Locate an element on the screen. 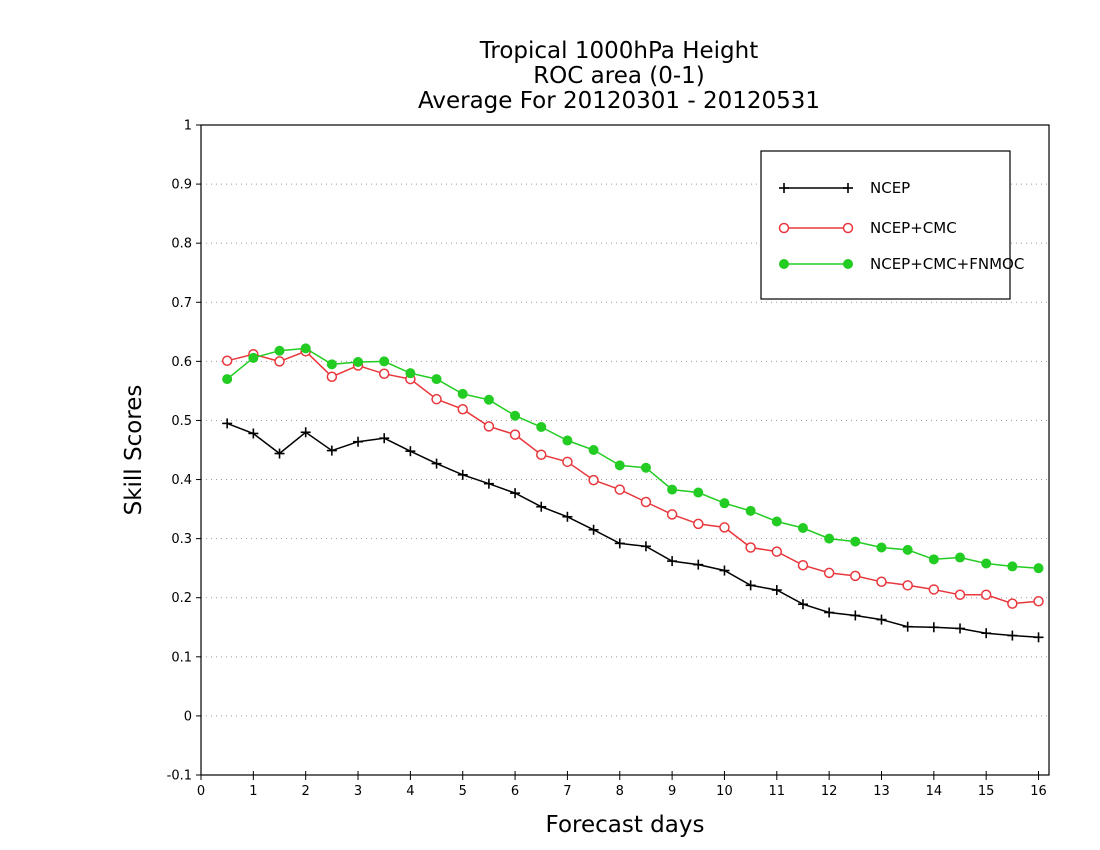 The height and width of the screenshot is (850, 1100). x-tick-label: 1 is located at coordinates (253, 791).